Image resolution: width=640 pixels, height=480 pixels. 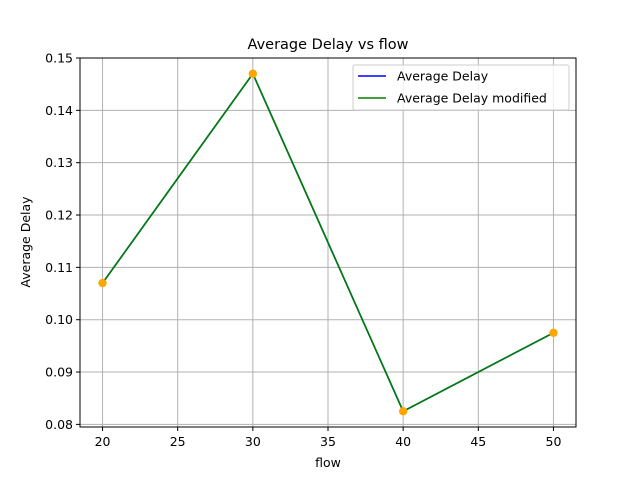 What do you see at coordinates (403, 441) in the screenshot?
I see `x-tick-label: 40` at bounding box center [403, 441].